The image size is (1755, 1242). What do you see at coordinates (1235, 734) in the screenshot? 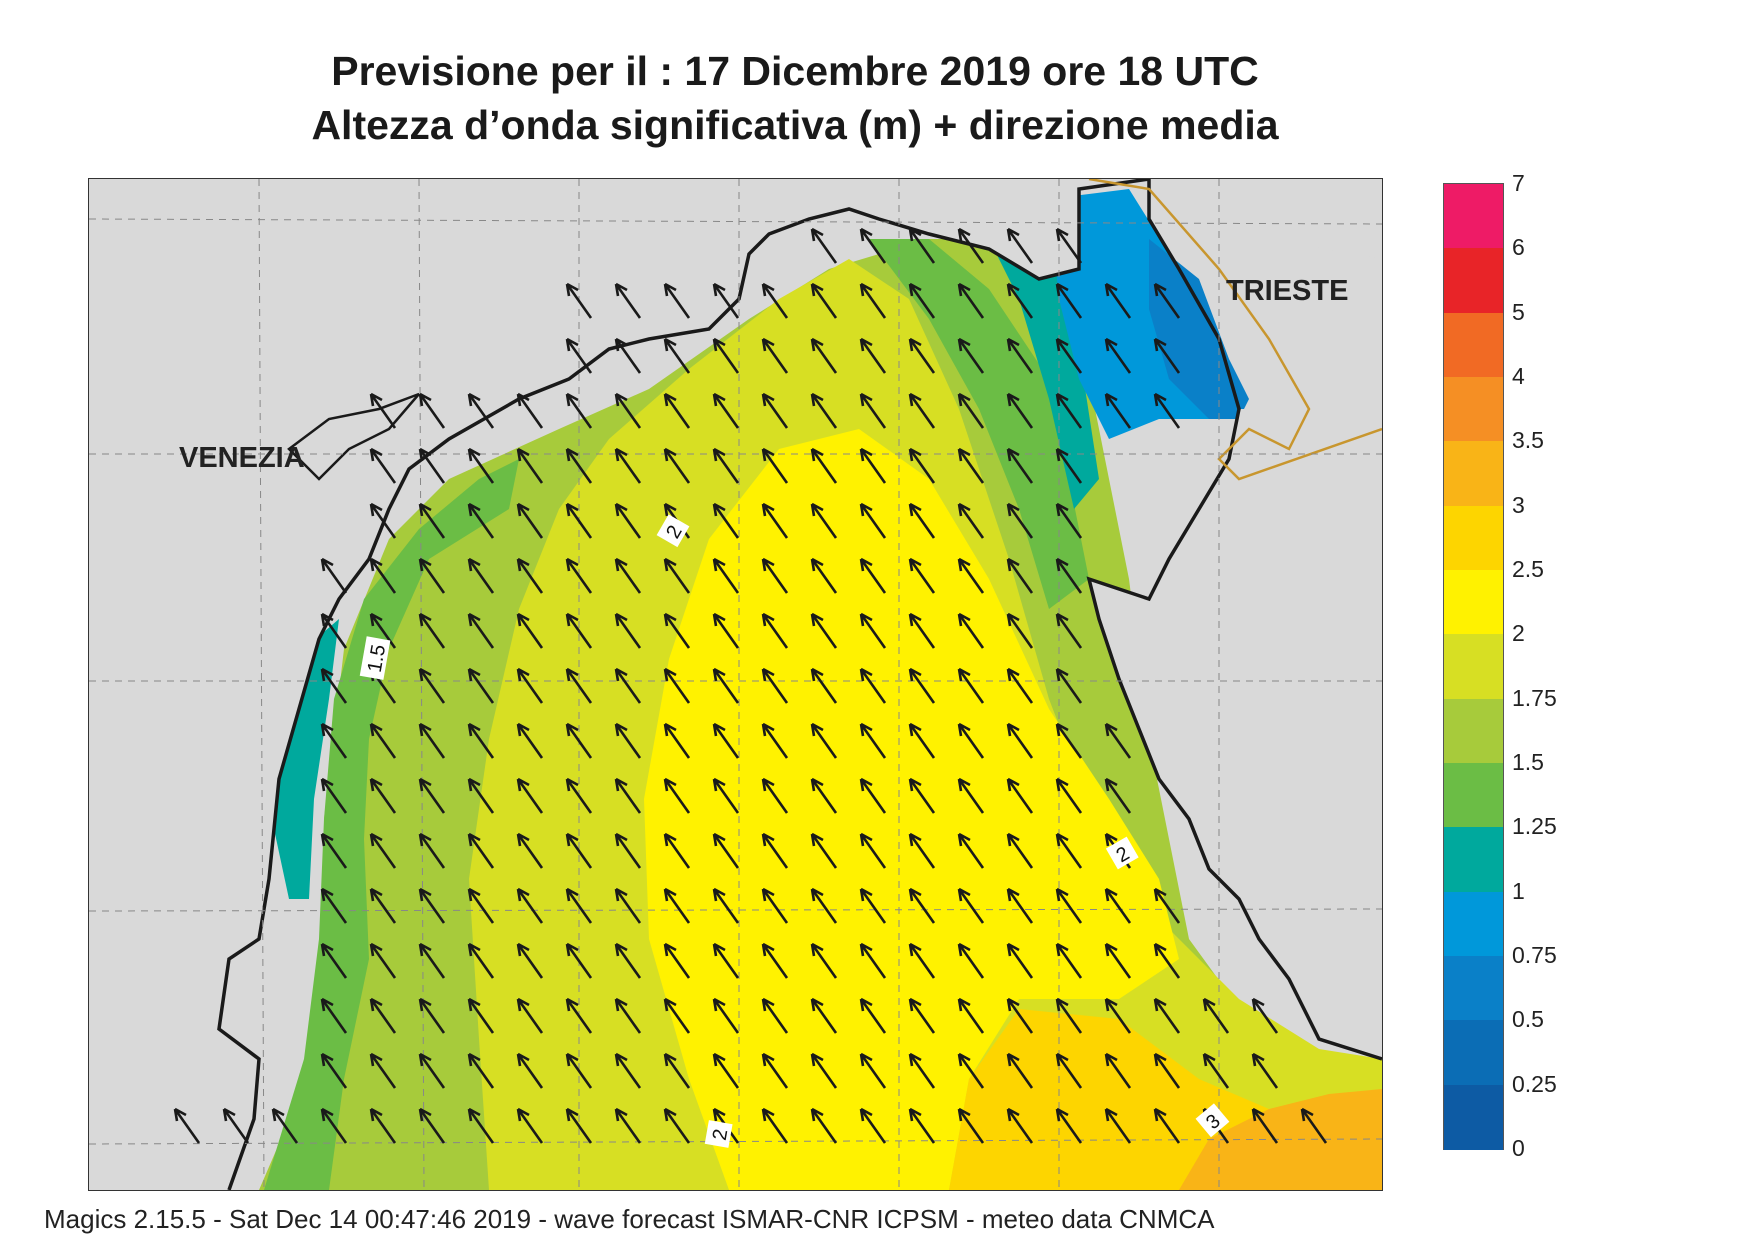
I see `land-istria` at bounding box center [1235, 734].